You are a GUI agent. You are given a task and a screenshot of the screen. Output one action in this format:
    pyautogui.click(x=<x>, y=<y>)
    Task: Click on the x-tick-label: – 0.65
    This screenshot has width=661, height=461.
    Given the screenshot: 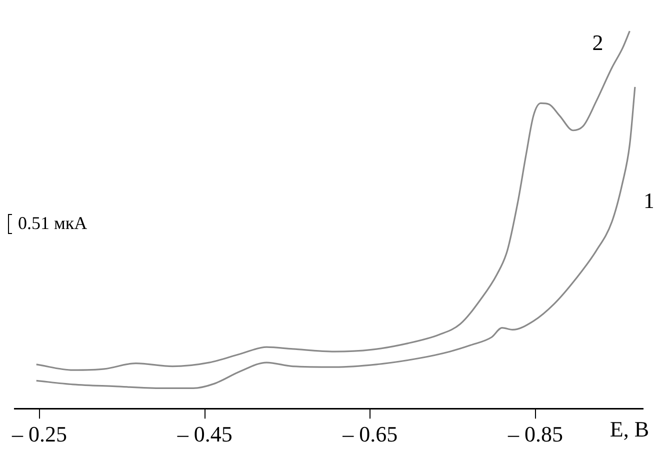 What is the action you would take?
    pyautogui.click(x=370, y=434)
    